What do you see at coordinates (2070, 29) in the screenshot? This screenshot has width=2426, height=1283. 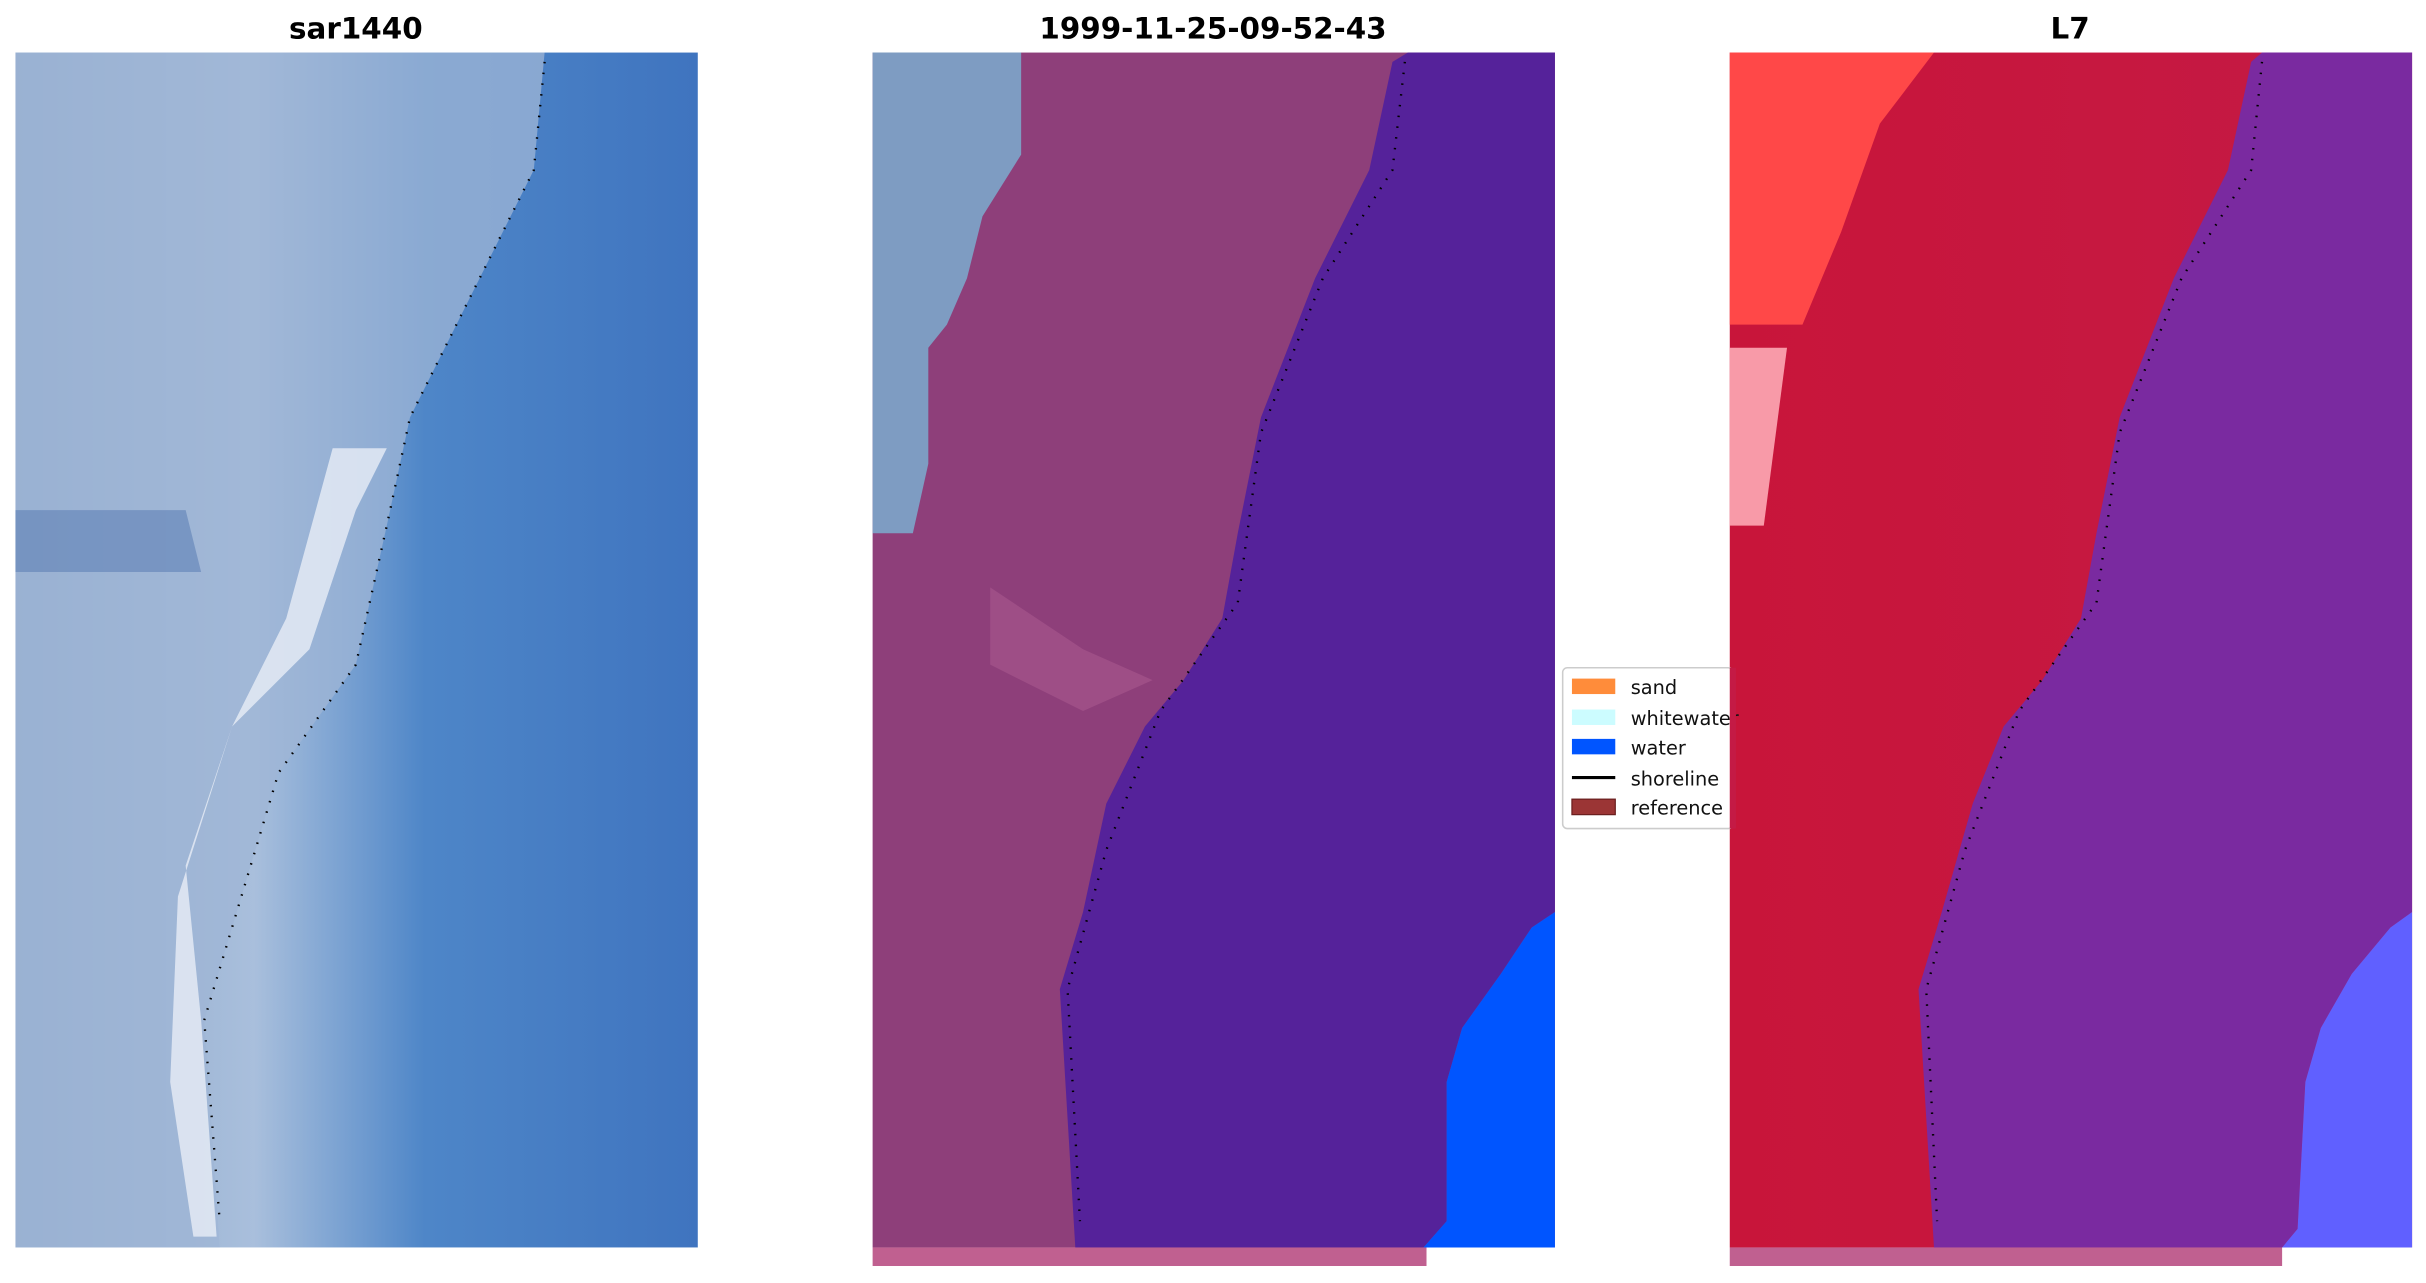 I see `panel-title-l7: L7` at bounding box center [2070, 29].